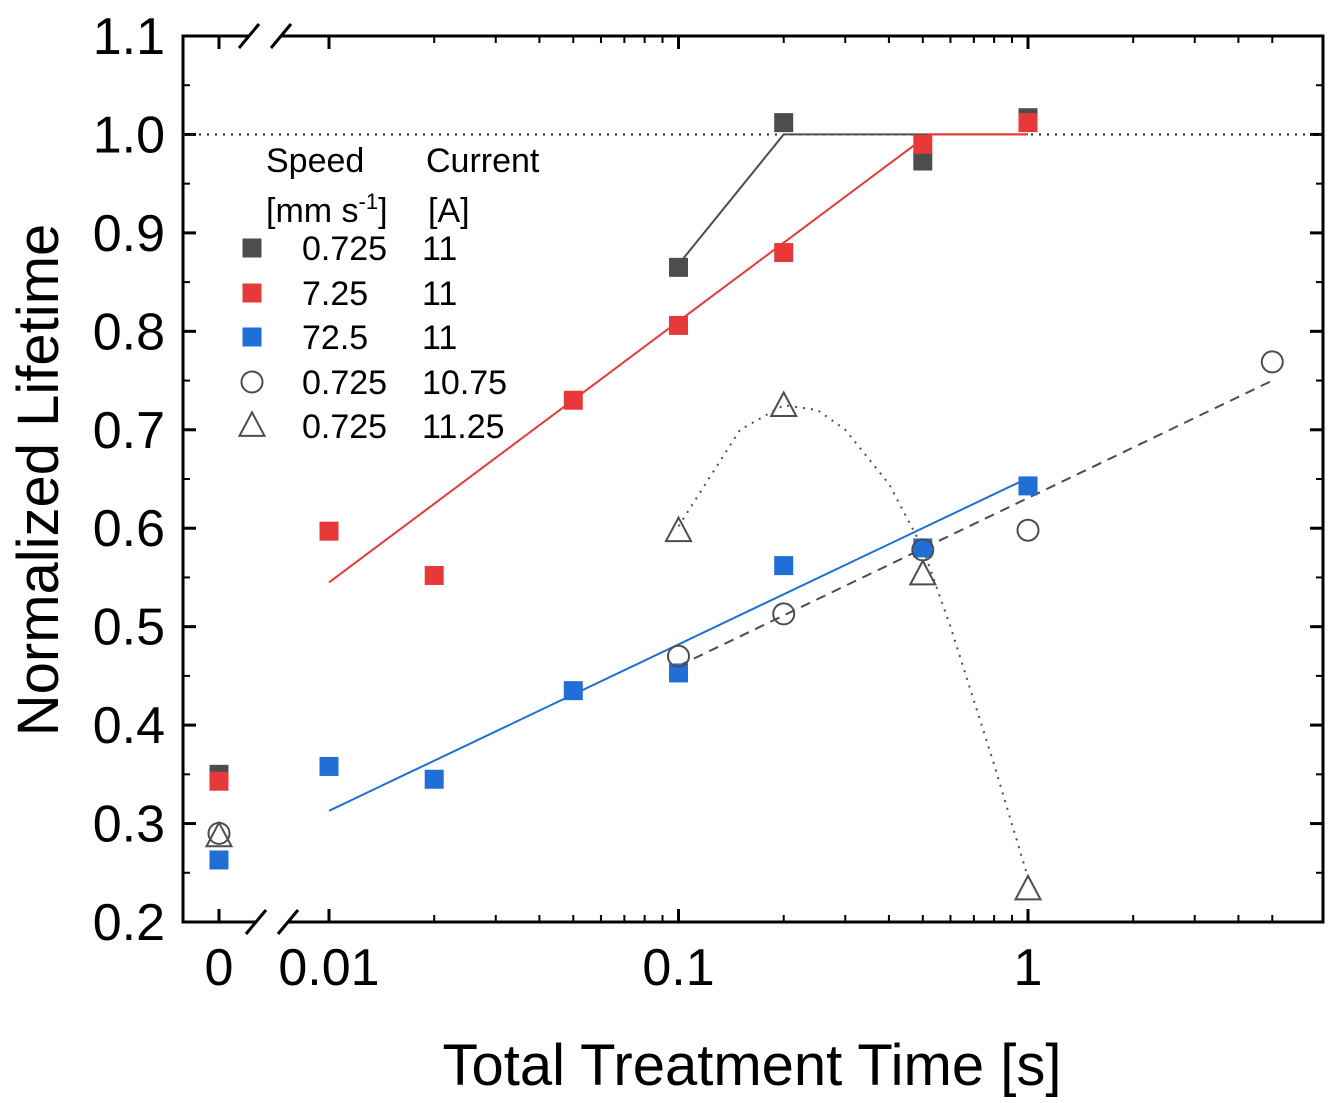 The image size is (1333, 1103). I want to click on top-axis-break, so click(265, 36).